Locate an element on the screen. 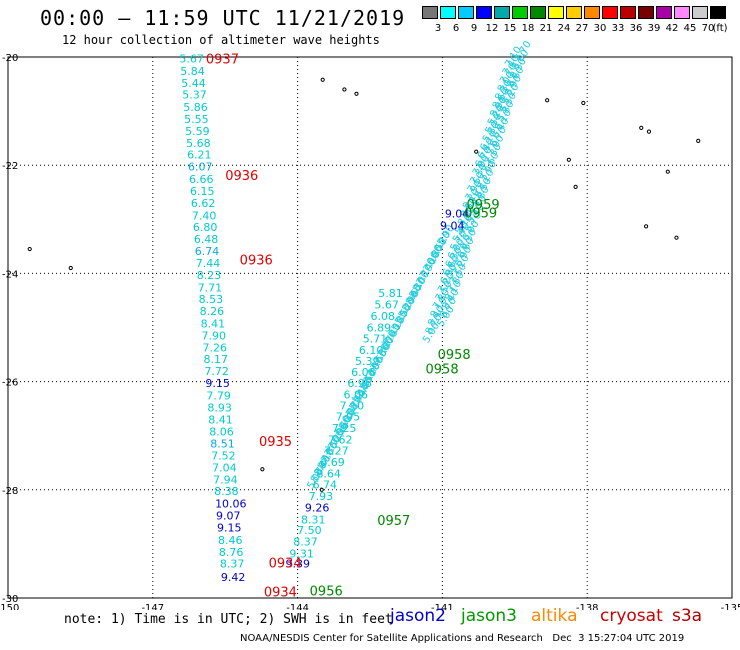 Image resolution: width=740 pixels, height=650 pixels. scale-label: 6 is located at coordinates (456, 28).